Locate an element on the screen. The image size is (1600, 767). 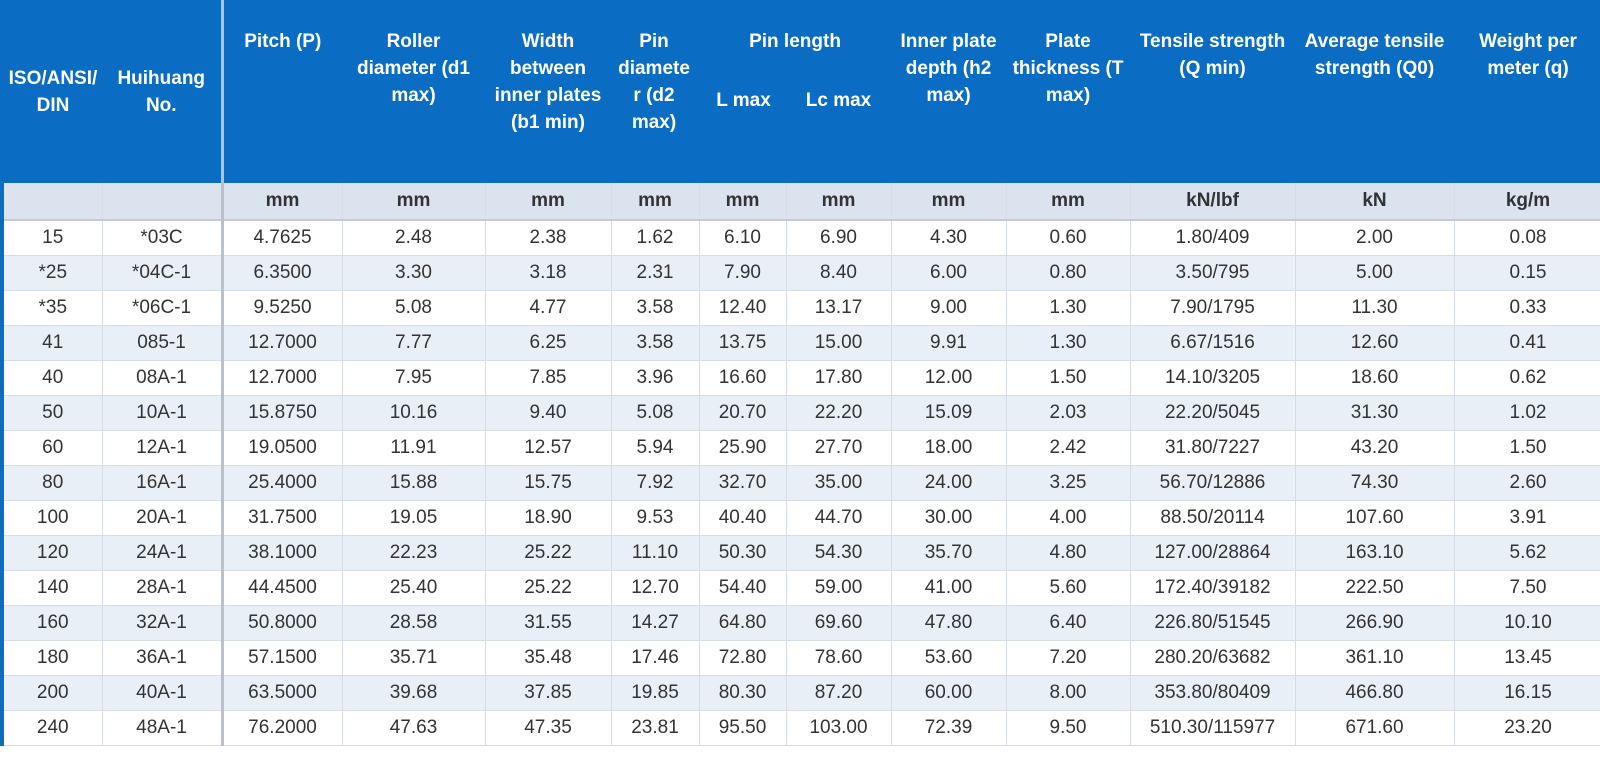
header-cell: Pin diameter (d2 max) is located at coordinates (655, 91).